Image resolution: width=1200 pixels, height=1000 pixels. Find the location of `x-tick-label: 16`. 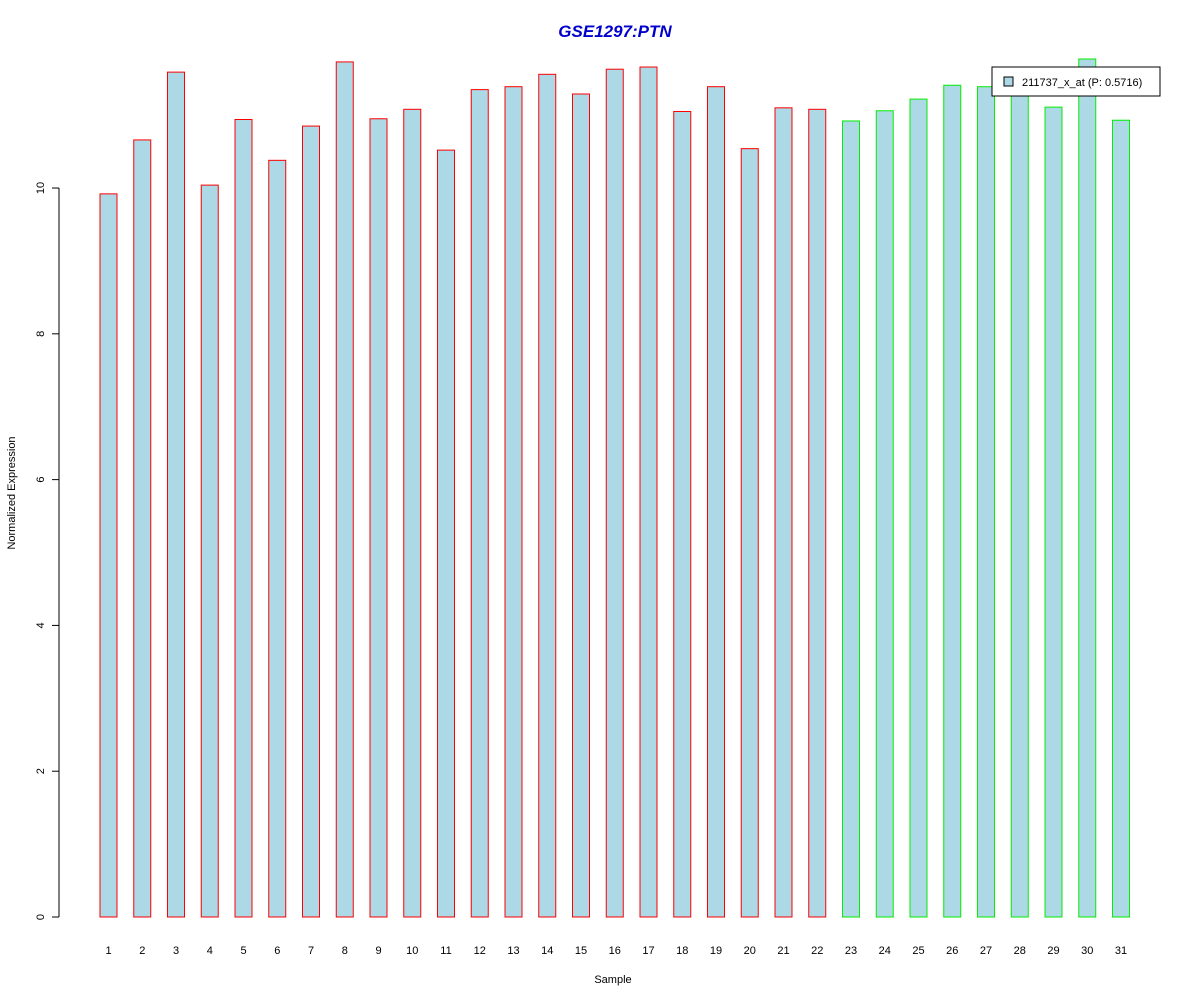

x-tick-label: 16 is located at coordinates (615, 951).